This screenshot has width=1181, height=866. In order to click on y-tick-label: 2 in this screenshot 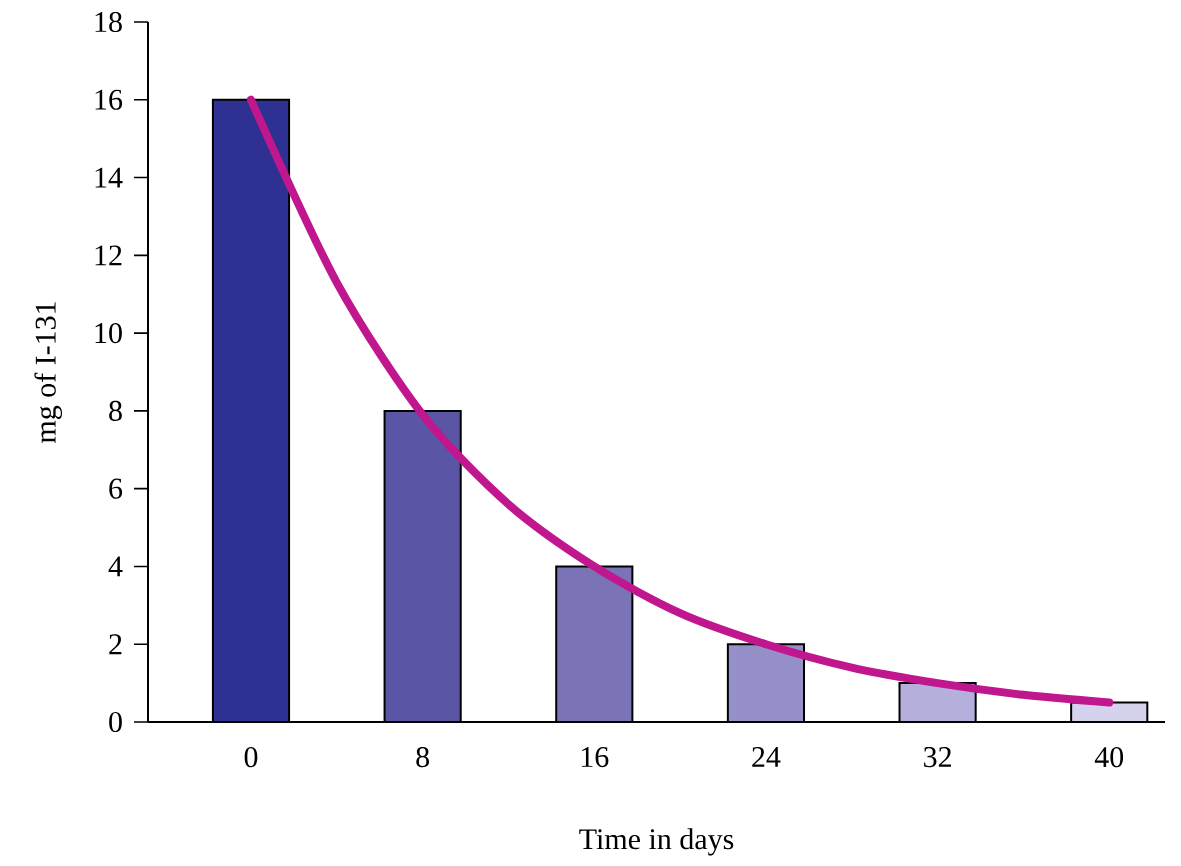, I will do `click(115, 644)`.